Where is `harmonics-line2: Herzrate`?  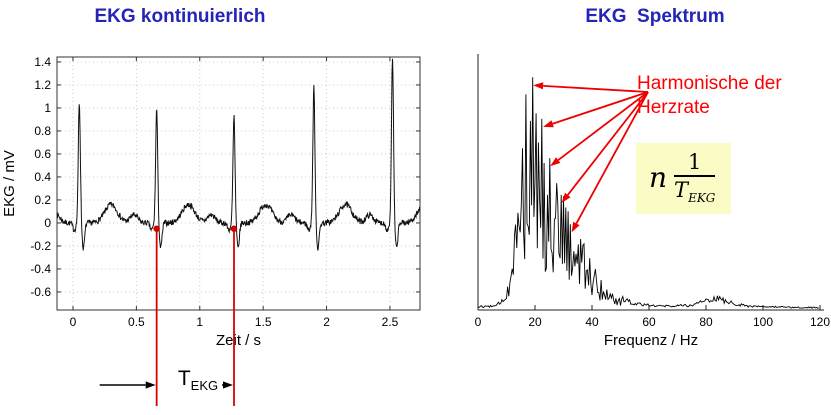
harmonics-line2: Herzrate is located at coordinates (673, 107).